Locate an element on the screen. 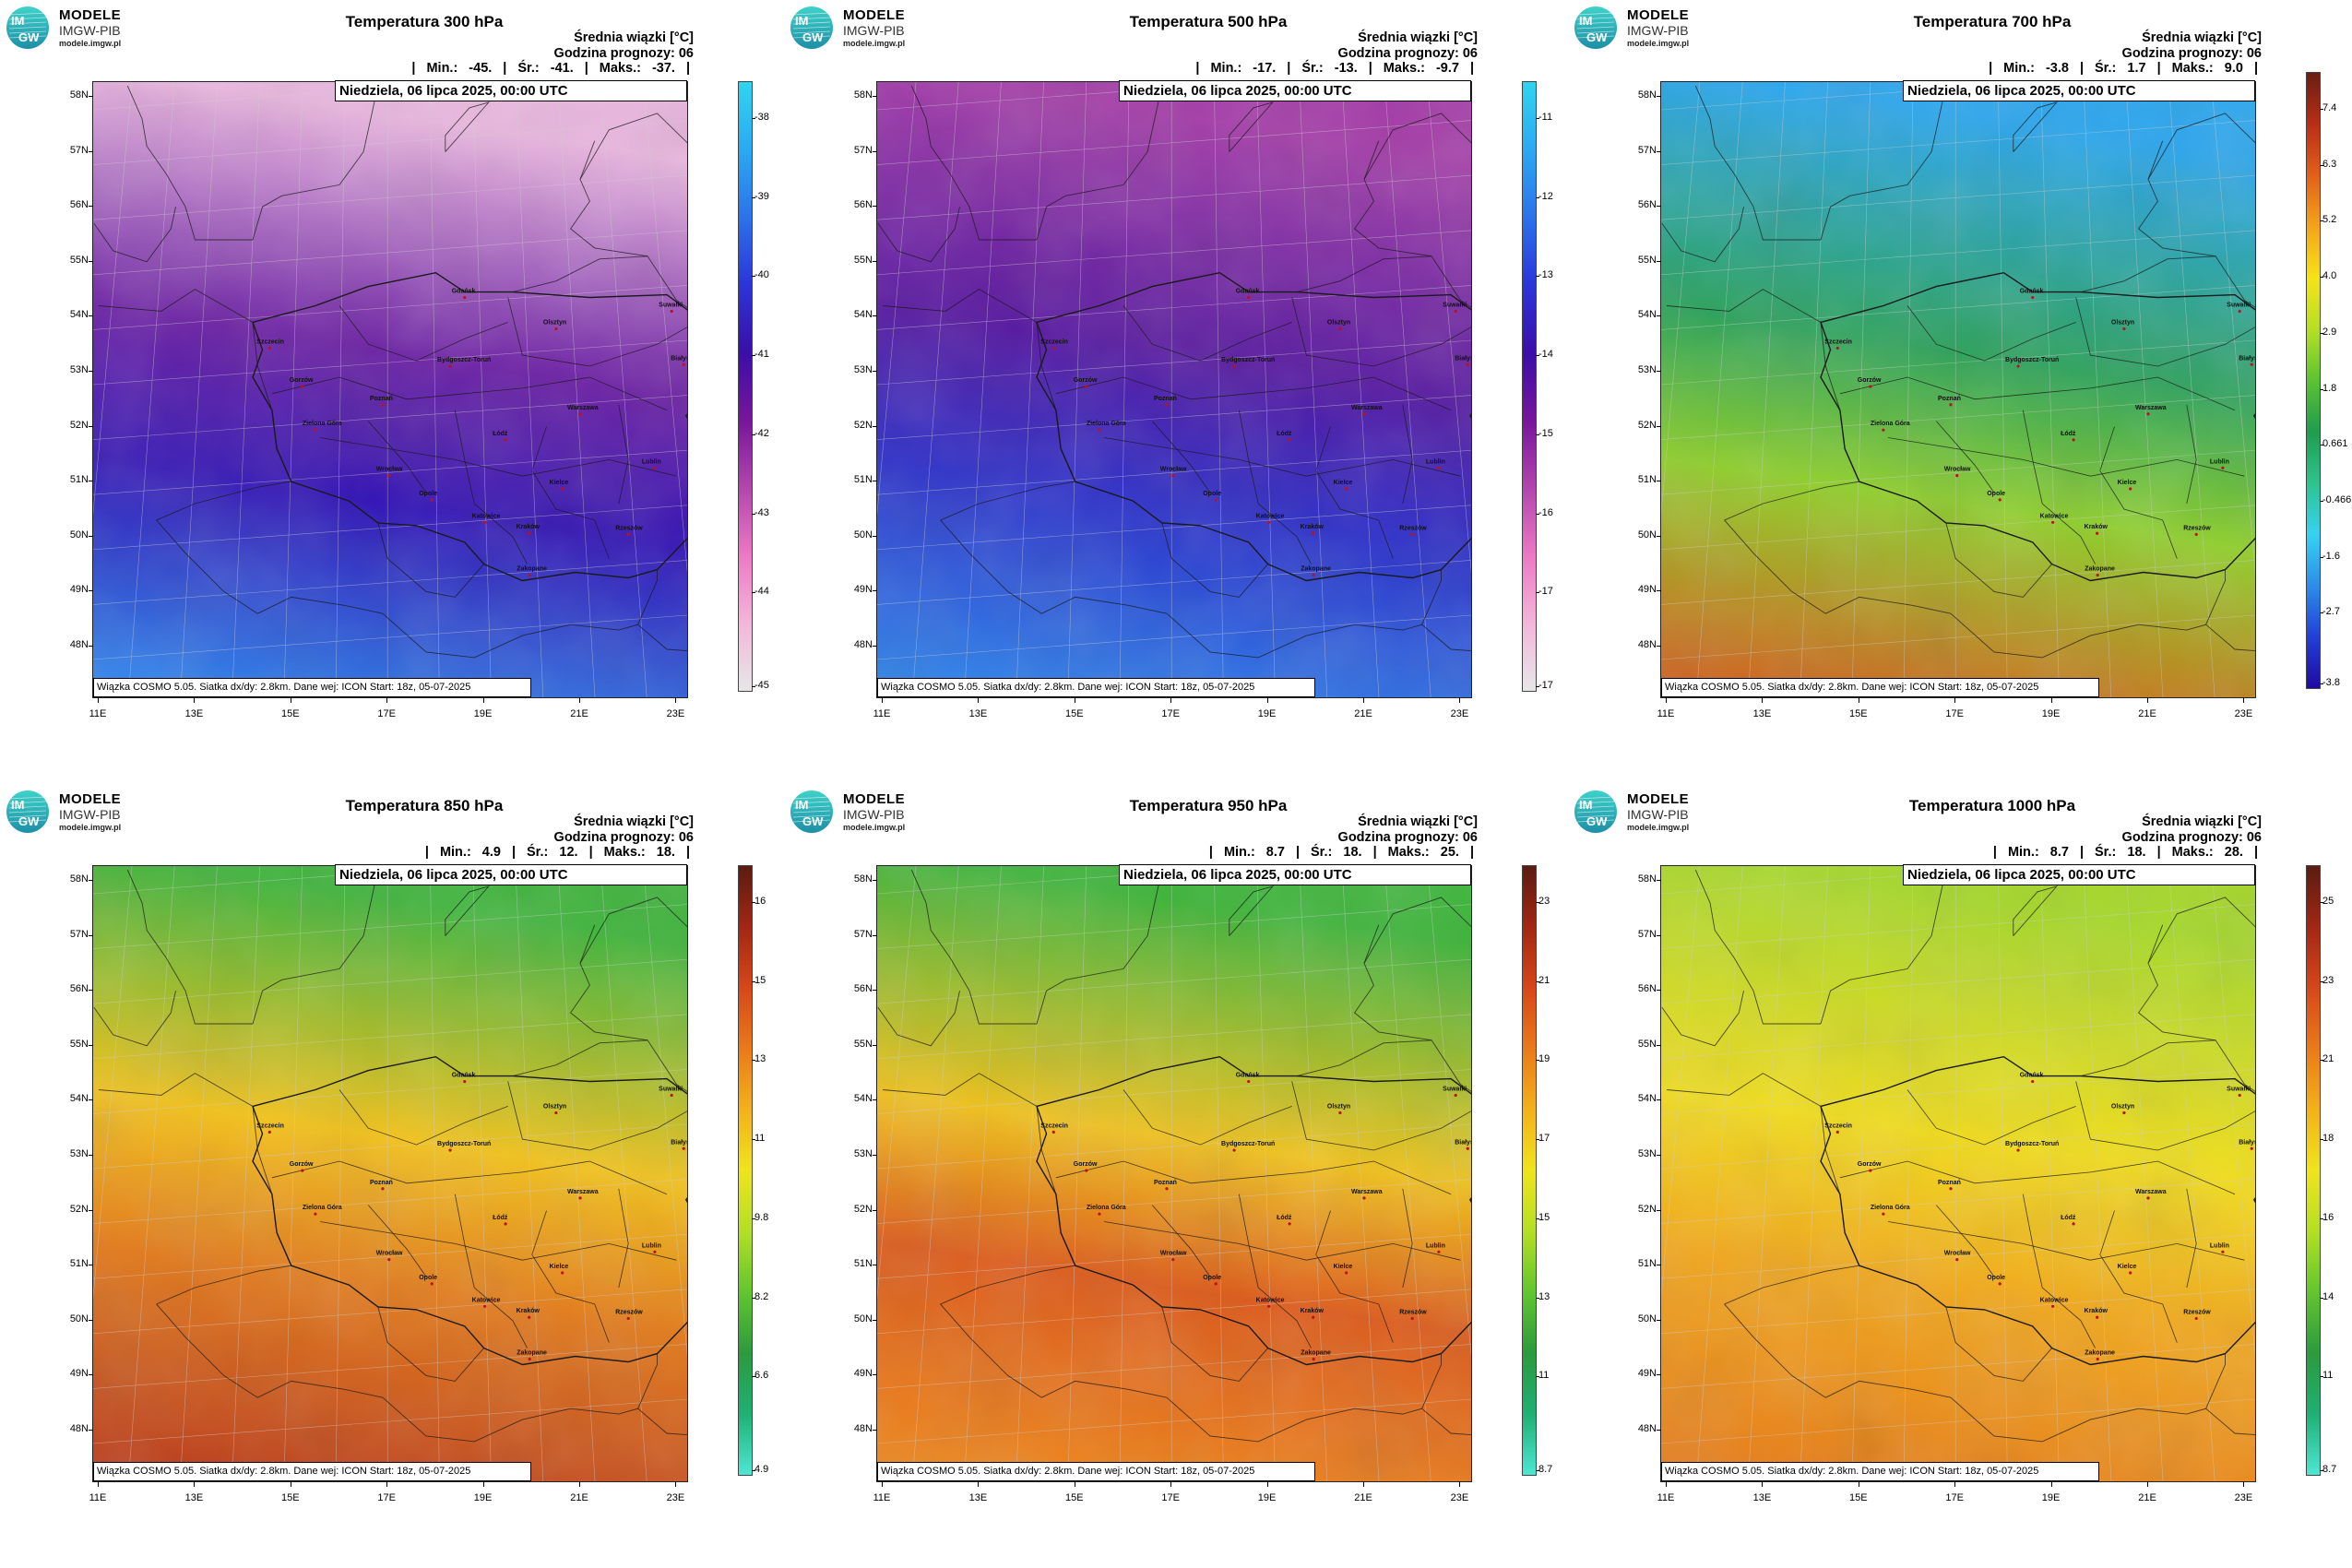 The image size is (2352, 1568). imgw-logo: IM GW MODELE IMGW-PIB modele.imgw.pl is located at coordinates (1666, 813).